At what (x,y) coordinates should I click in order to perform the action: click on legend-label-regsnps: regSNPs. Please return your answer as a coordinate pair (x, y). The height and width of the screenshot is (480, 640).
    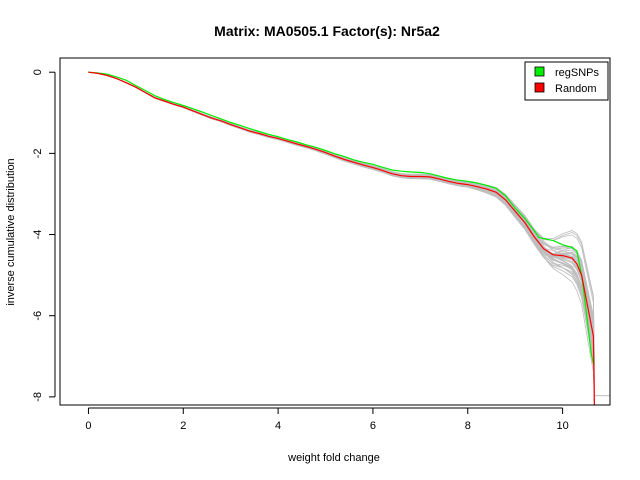
    Looking at the image, I should click on (577, 73).